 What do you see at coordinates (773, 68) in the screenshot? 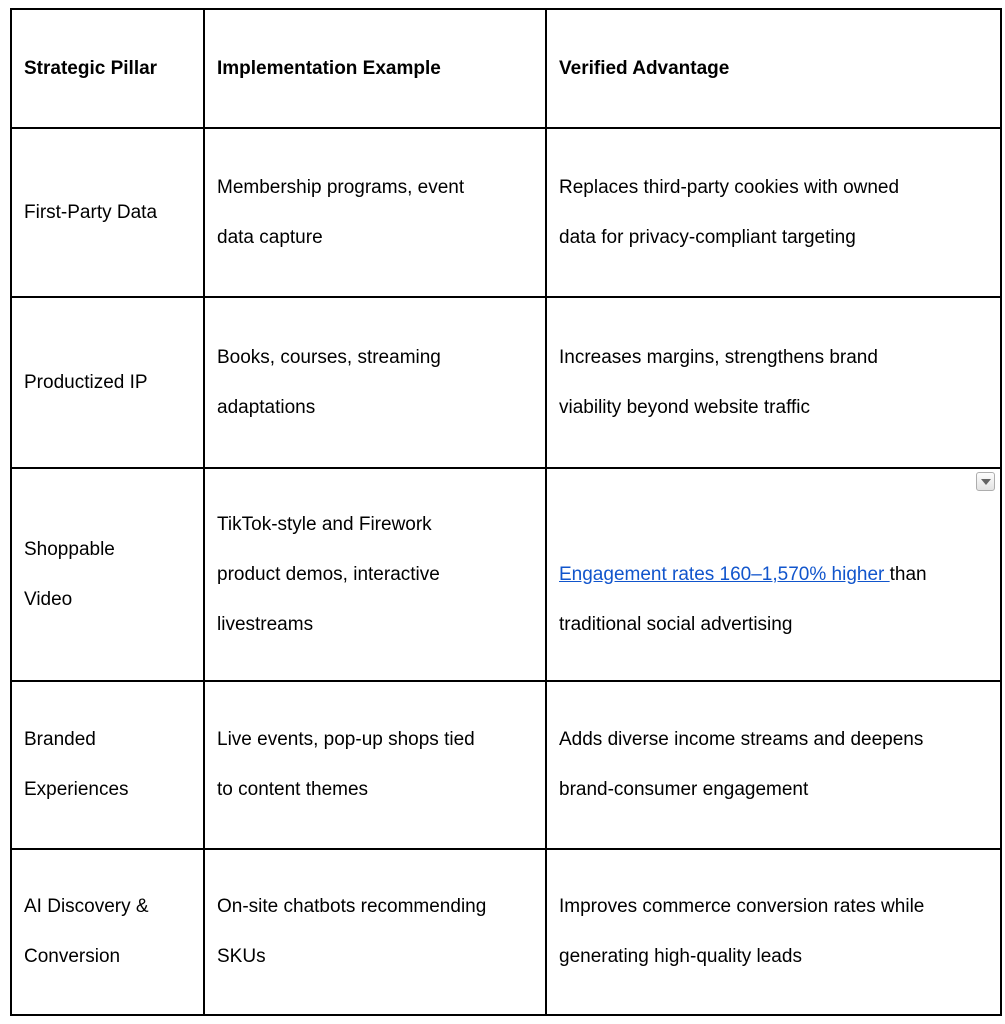
I see `column-header-verified-advantage: Verified Advantage` at bounding box center [773, 68].